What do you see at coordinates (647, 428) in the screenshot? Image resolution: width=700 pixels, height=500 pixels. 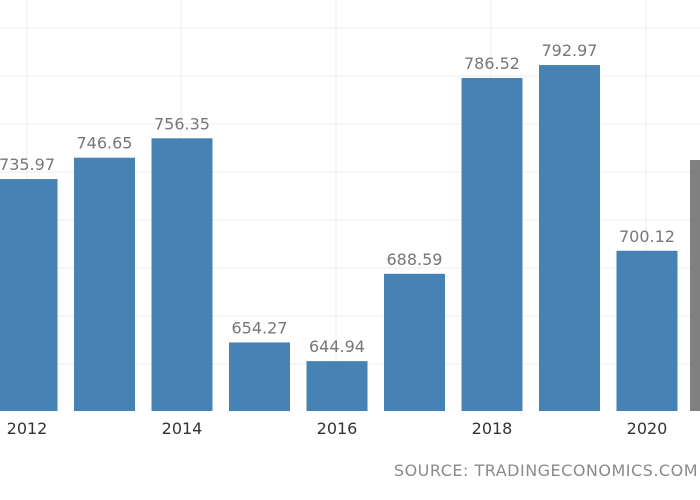 I see `x-tick-label-2020: 2020` at bounding box center [647, 428].